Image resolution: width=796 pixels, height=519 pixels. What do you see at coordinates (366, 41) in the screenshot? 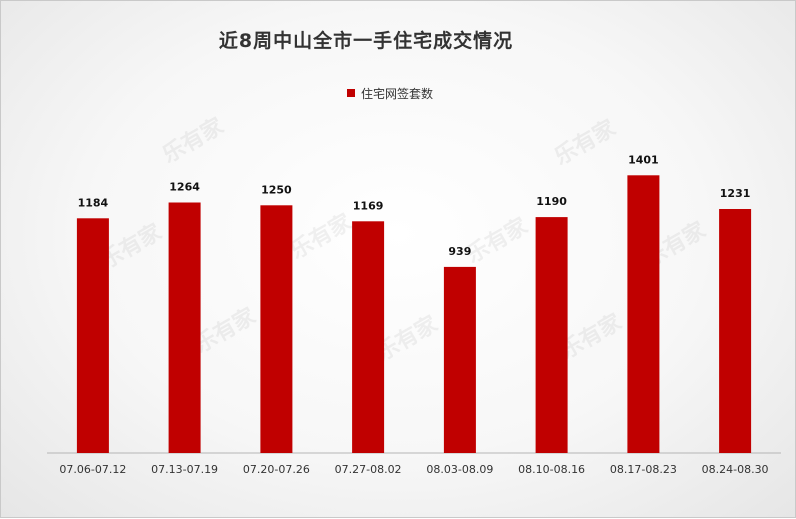
I see `chart-title: 近8周中山全市一手住宅成交情况` at bounding box center [366, 41].